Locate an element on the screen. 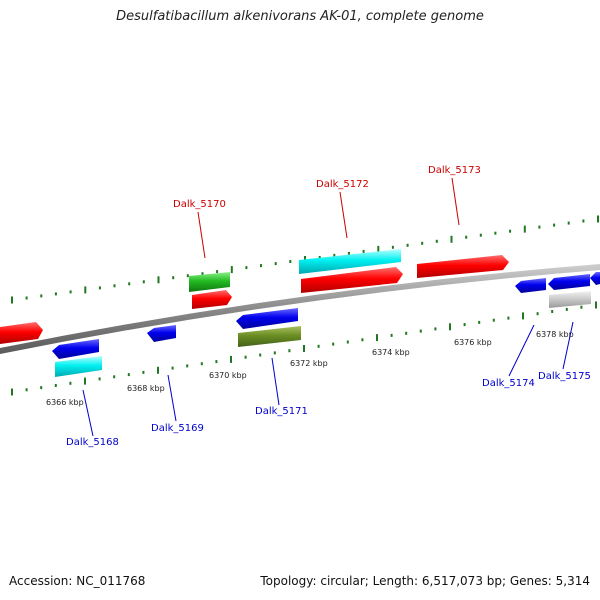  gene-label-dalk-5175: Dalk_5175 is located at coordinates (564, 376).